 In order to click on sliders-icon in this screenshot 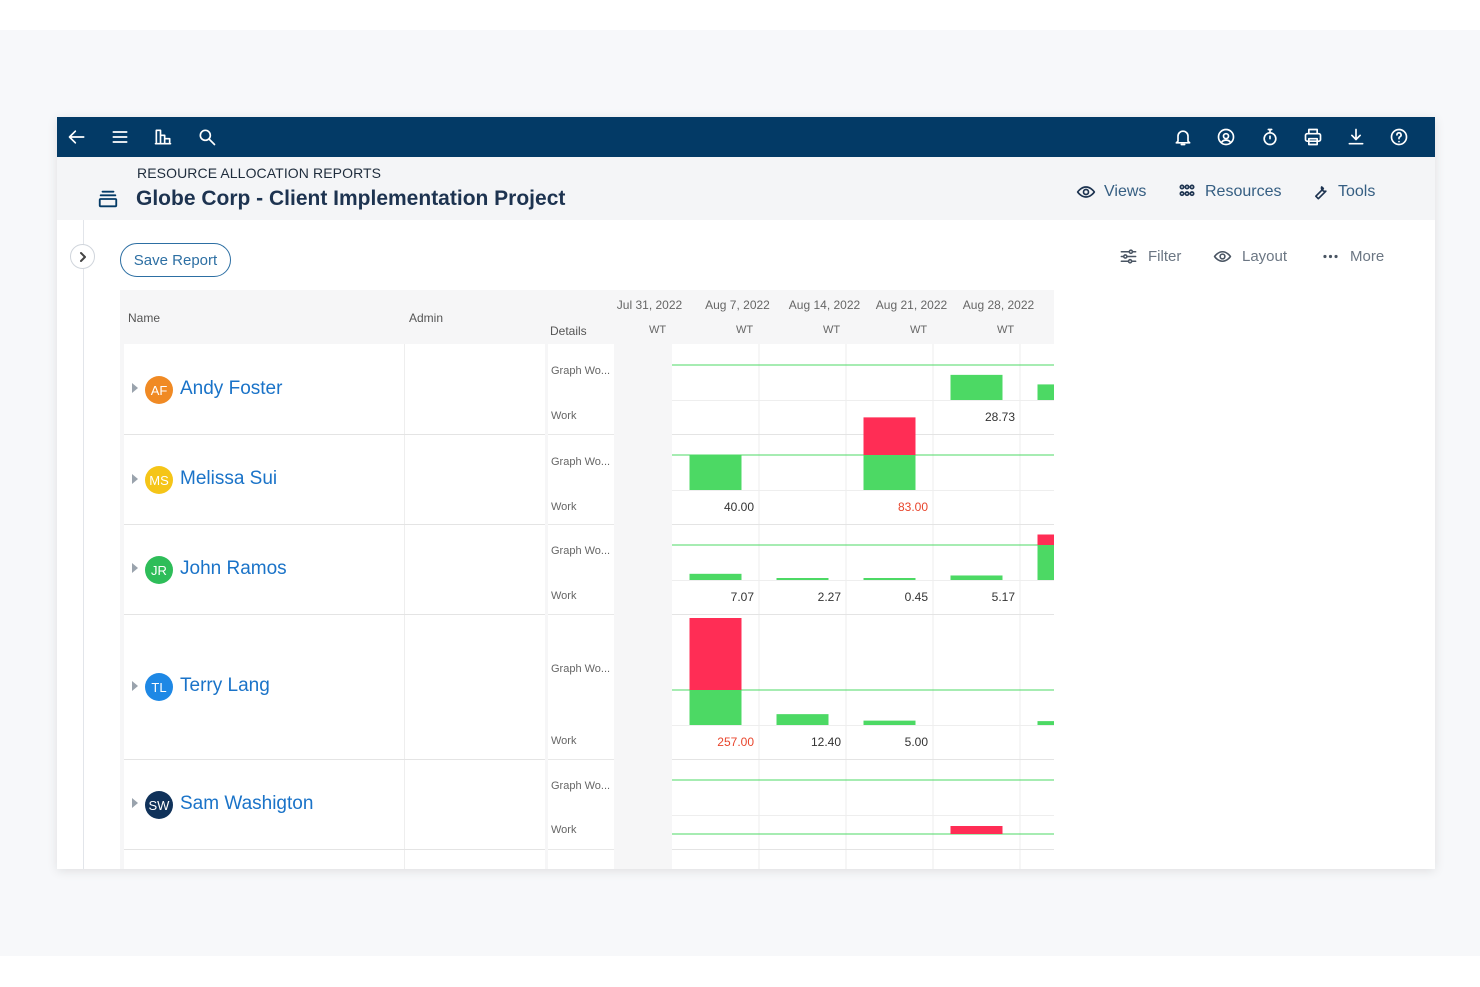, I will do `click(1128, 256)`.